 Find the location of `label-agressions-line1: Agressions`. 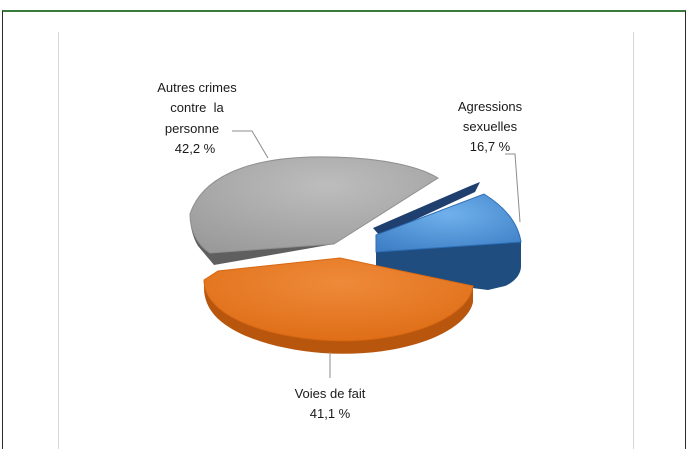

label-agressions-line1: Agressions is located at coordinates (490, 106).